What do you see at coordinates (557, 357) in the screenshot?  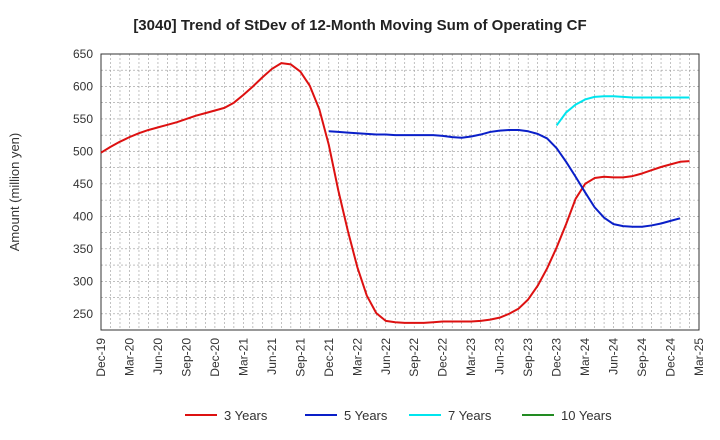 I see `x-tick-label: Dec-23` at bounding box center [557, 357].